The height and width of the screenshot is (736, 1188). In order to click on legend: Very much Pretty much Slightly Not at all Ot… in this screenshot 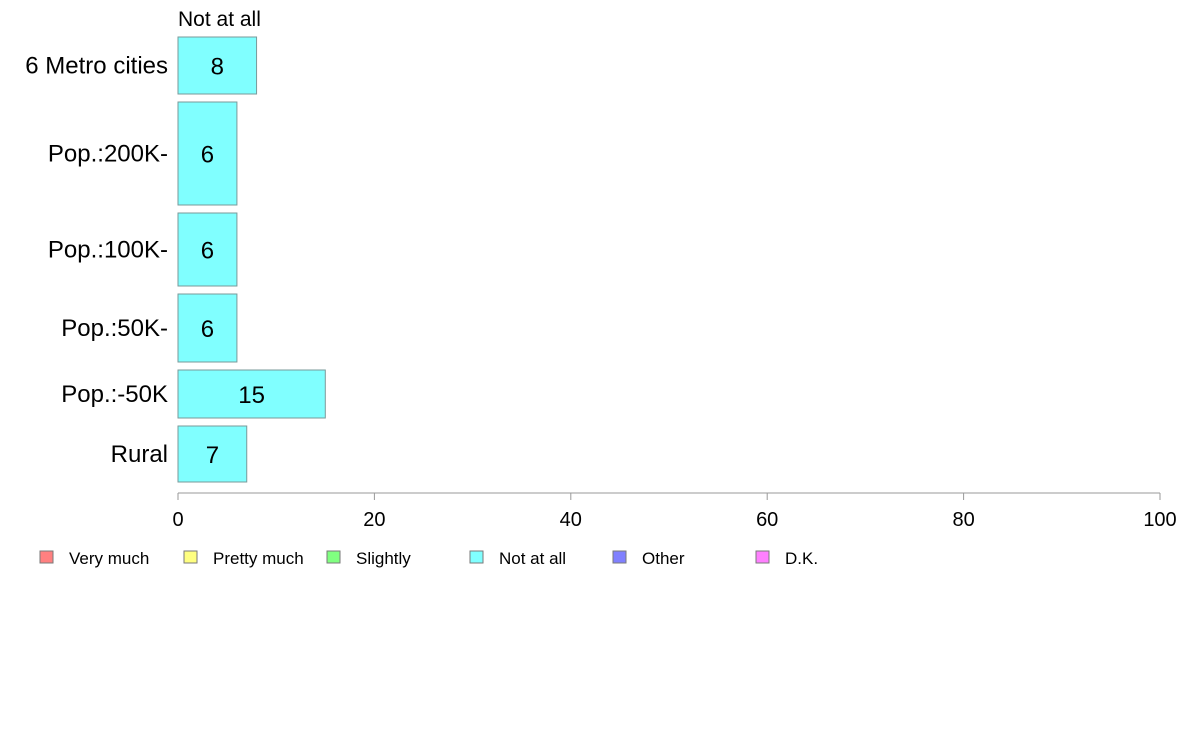, I will do `click(428, 558)`.